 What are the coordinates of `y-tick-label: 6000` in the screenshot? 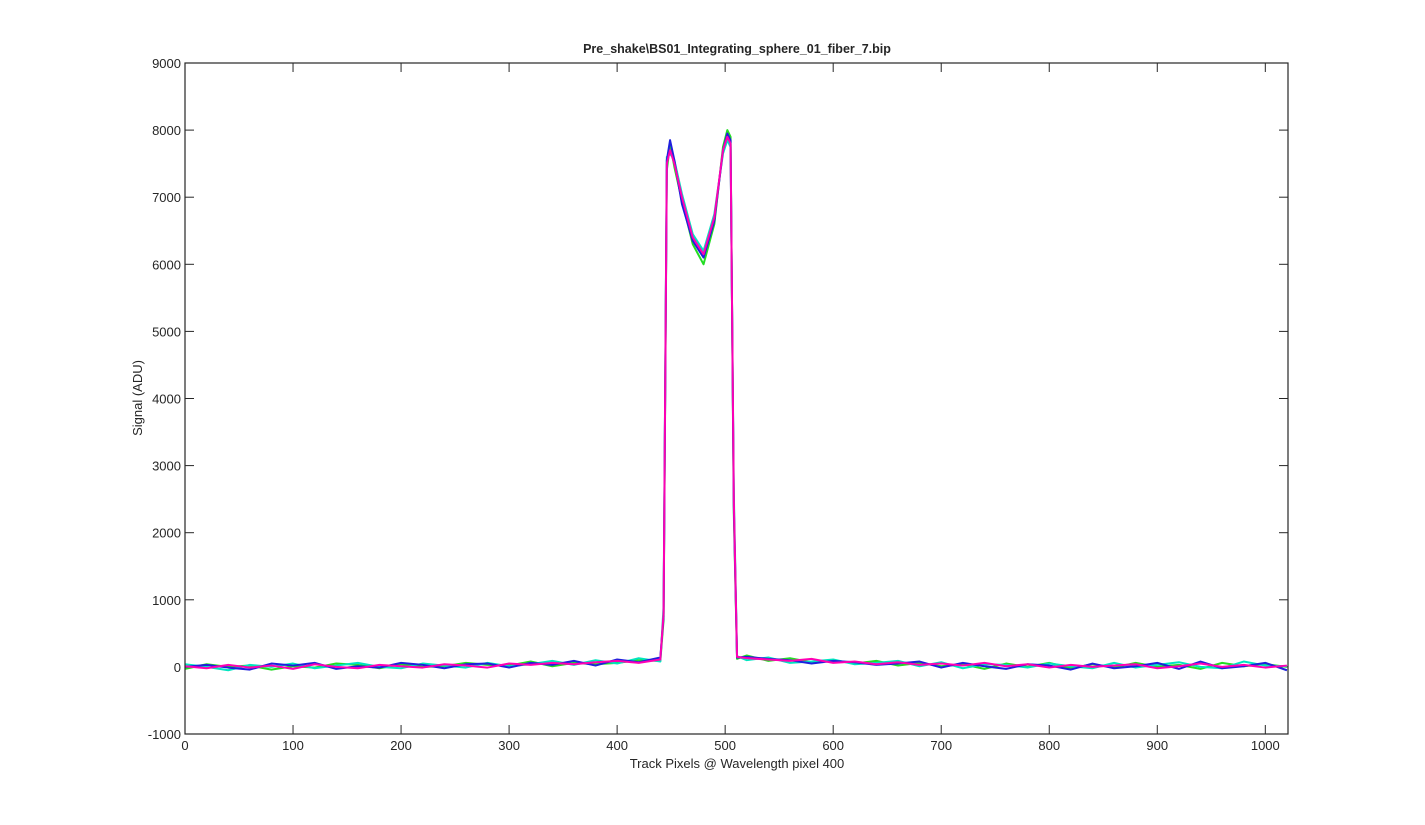 It's located at (166, 264).